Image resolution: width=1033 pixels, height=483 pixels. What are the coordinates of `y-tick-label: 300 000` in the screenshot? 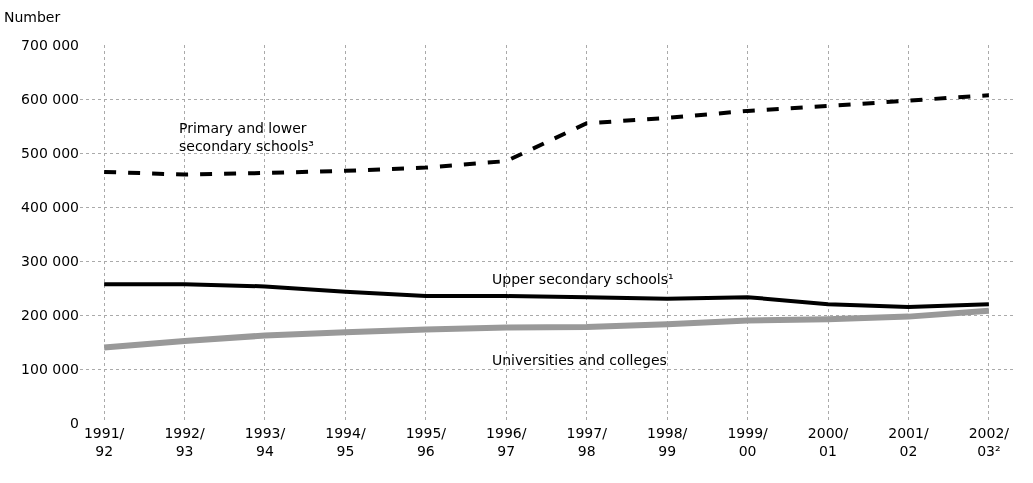 It's located at (50, 260).